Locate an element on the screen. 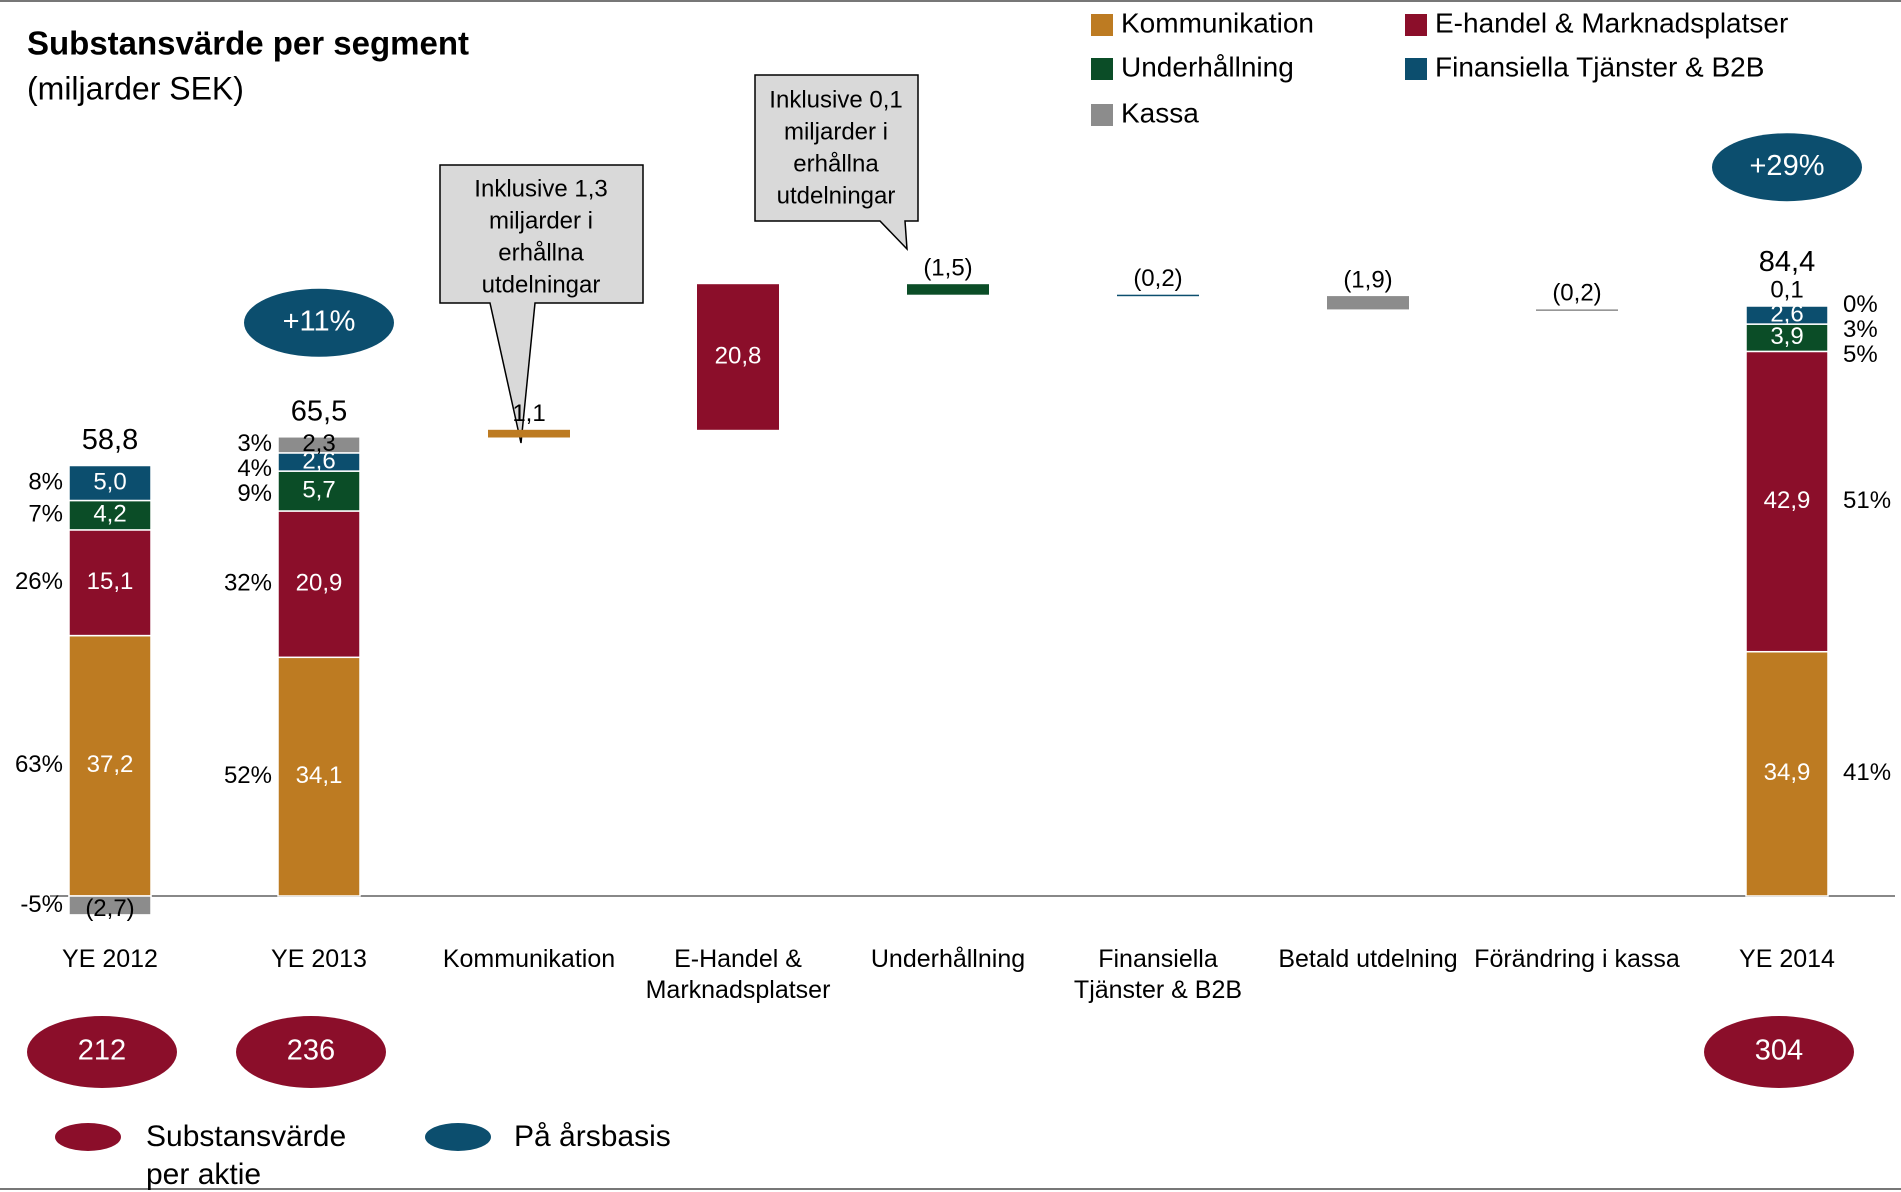 The width and height of the screenshot is (1901, 1192). value-label: 4,2 is located at coordinates (109, 514).